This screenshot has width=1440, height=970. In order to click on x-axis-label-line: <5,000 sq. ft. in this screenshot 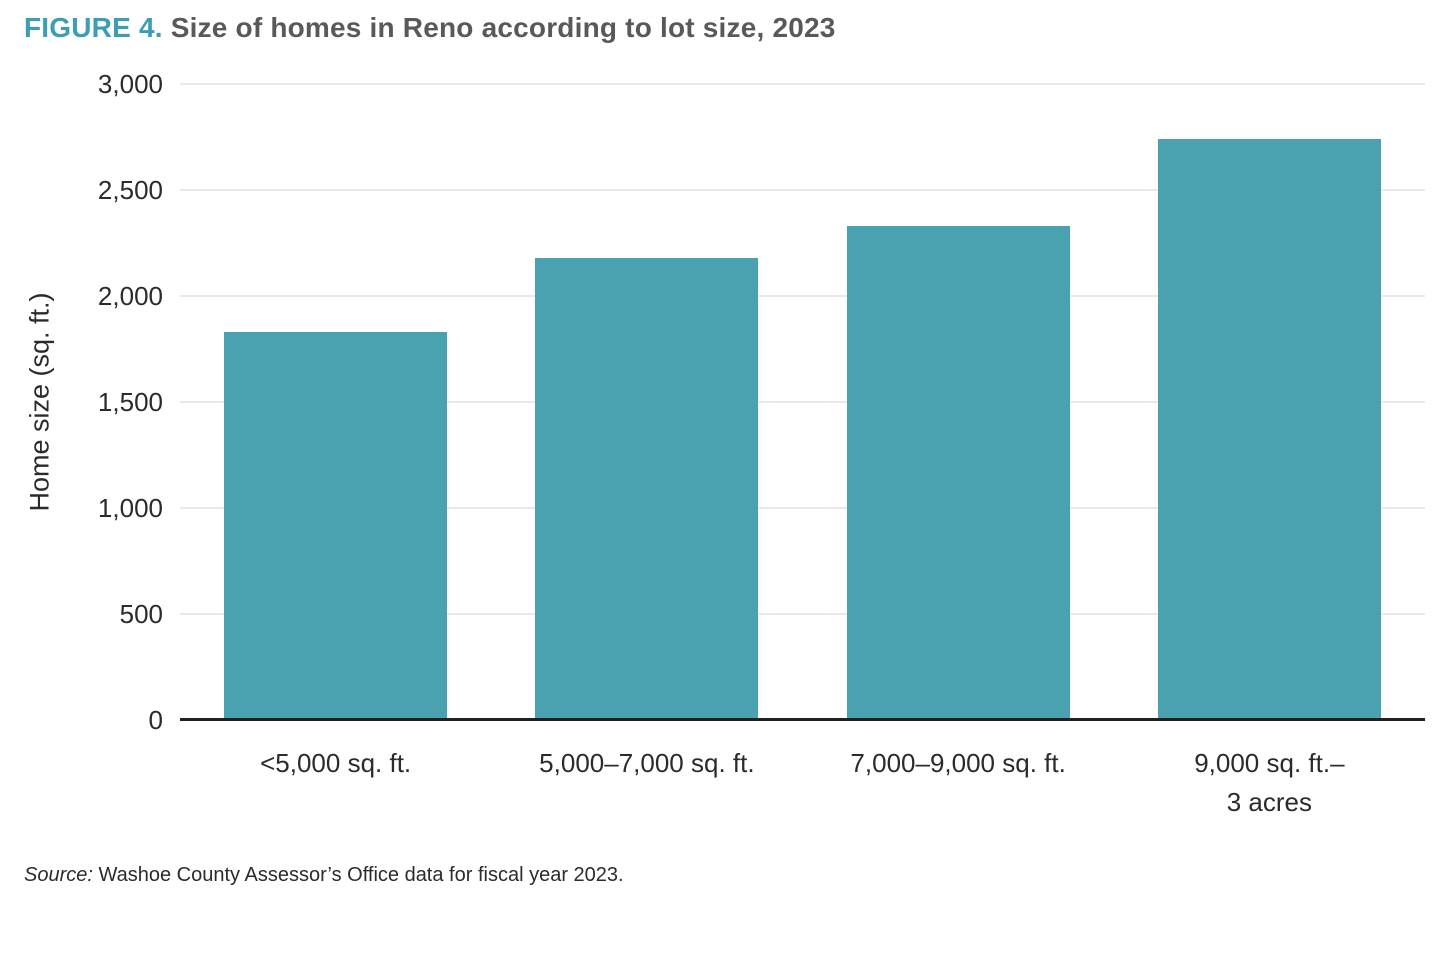, I will do `click(336, 763)`.